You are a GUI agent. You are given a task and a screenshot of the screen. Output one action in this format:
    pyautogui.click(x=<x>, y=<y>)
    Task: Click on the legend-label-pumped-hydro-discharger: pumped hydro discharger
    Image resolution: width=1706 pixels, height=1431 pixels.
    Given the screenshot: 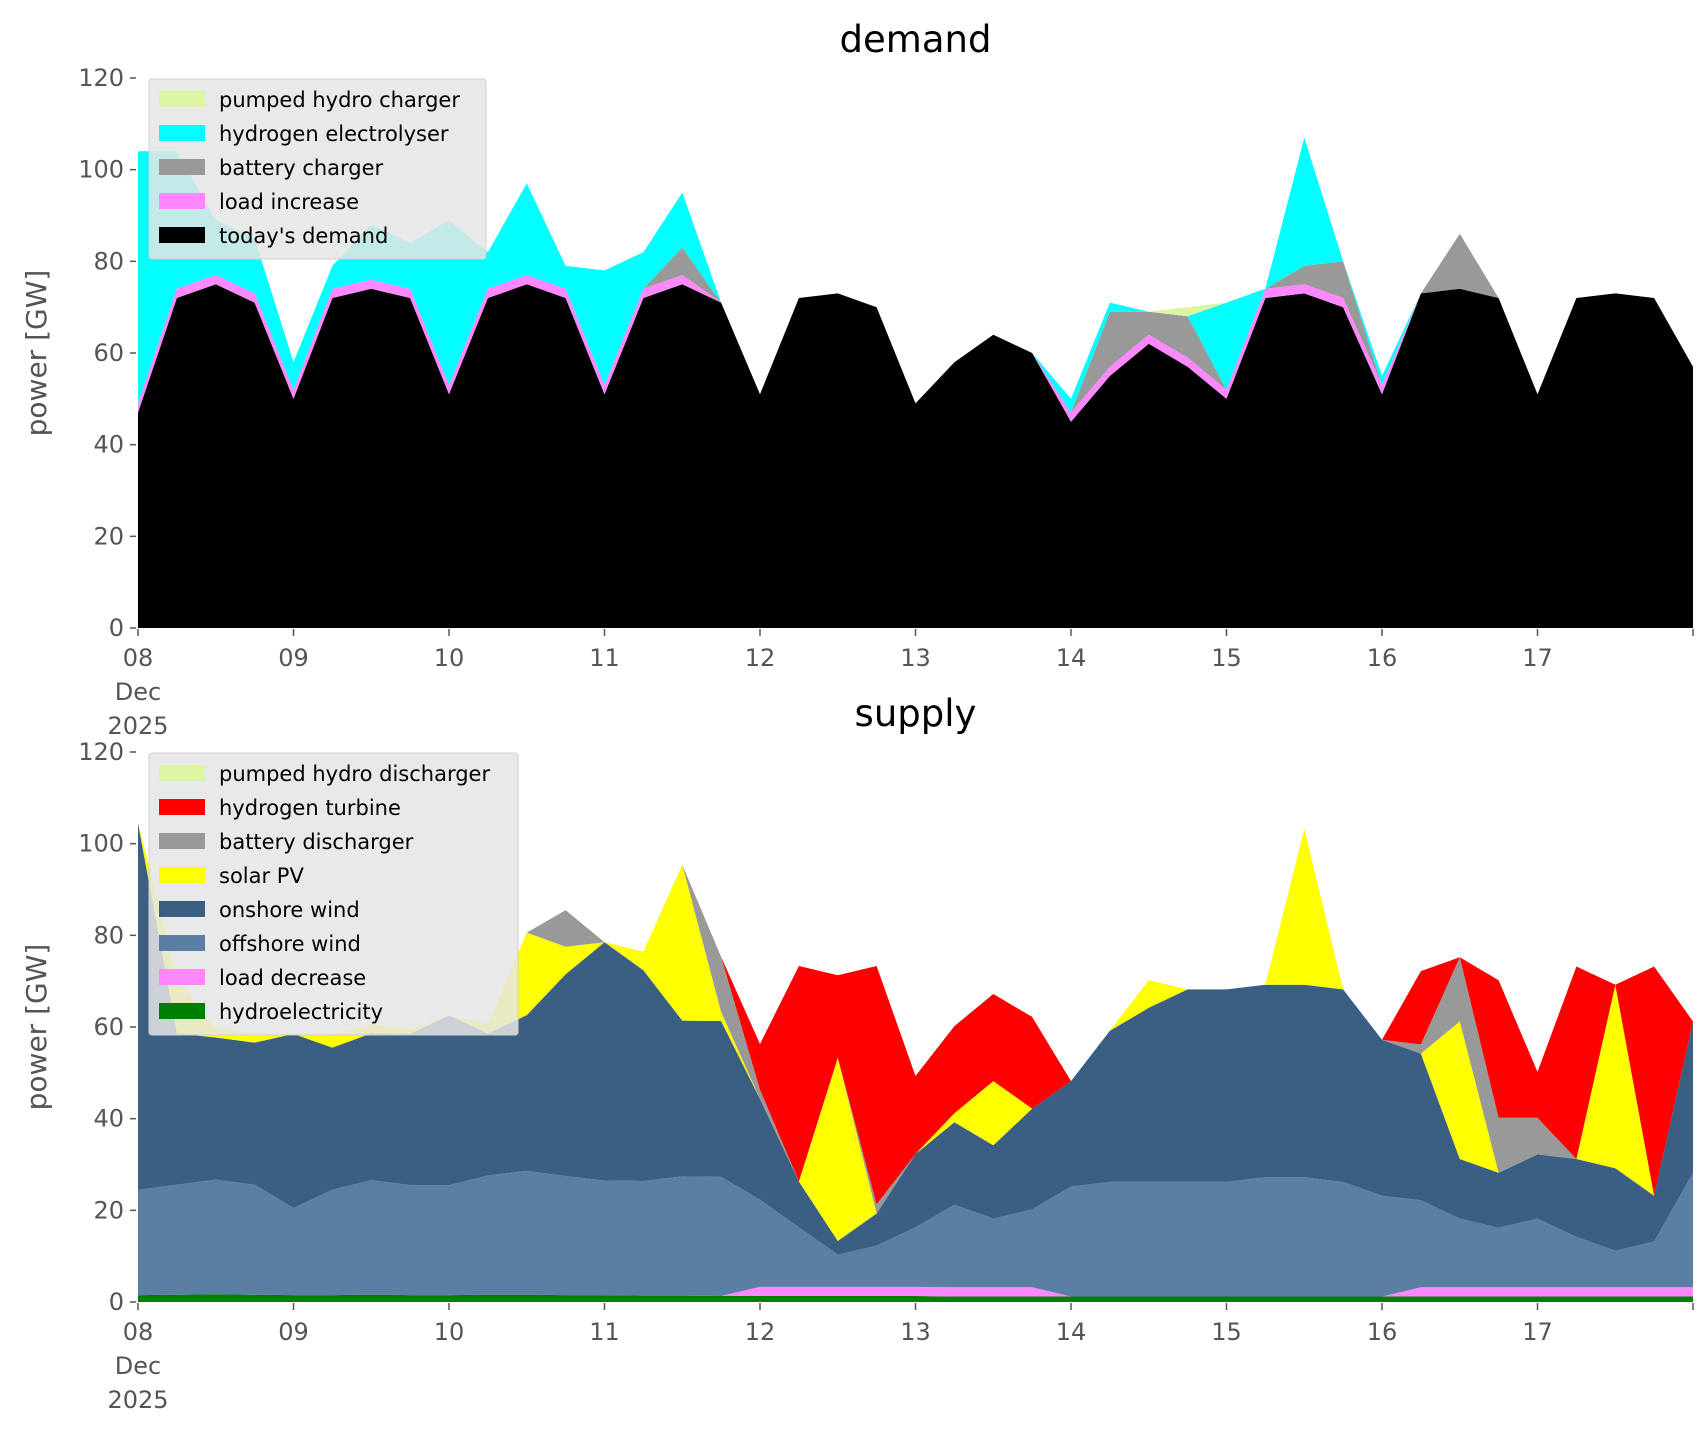 What is the action you would take?
    pyautogui.click(x=354, y=774)
    